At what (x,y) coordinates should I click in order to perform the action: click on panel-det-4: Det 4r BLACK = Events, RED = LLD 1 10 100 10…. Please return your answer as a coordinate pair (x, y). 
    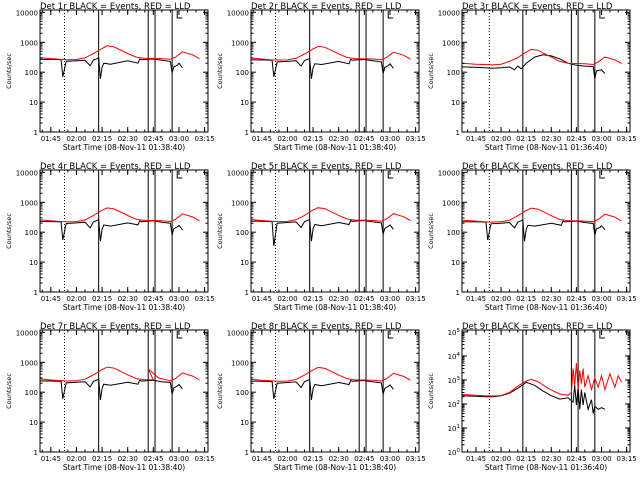
    Looking at the image, I should click on (110, 237).